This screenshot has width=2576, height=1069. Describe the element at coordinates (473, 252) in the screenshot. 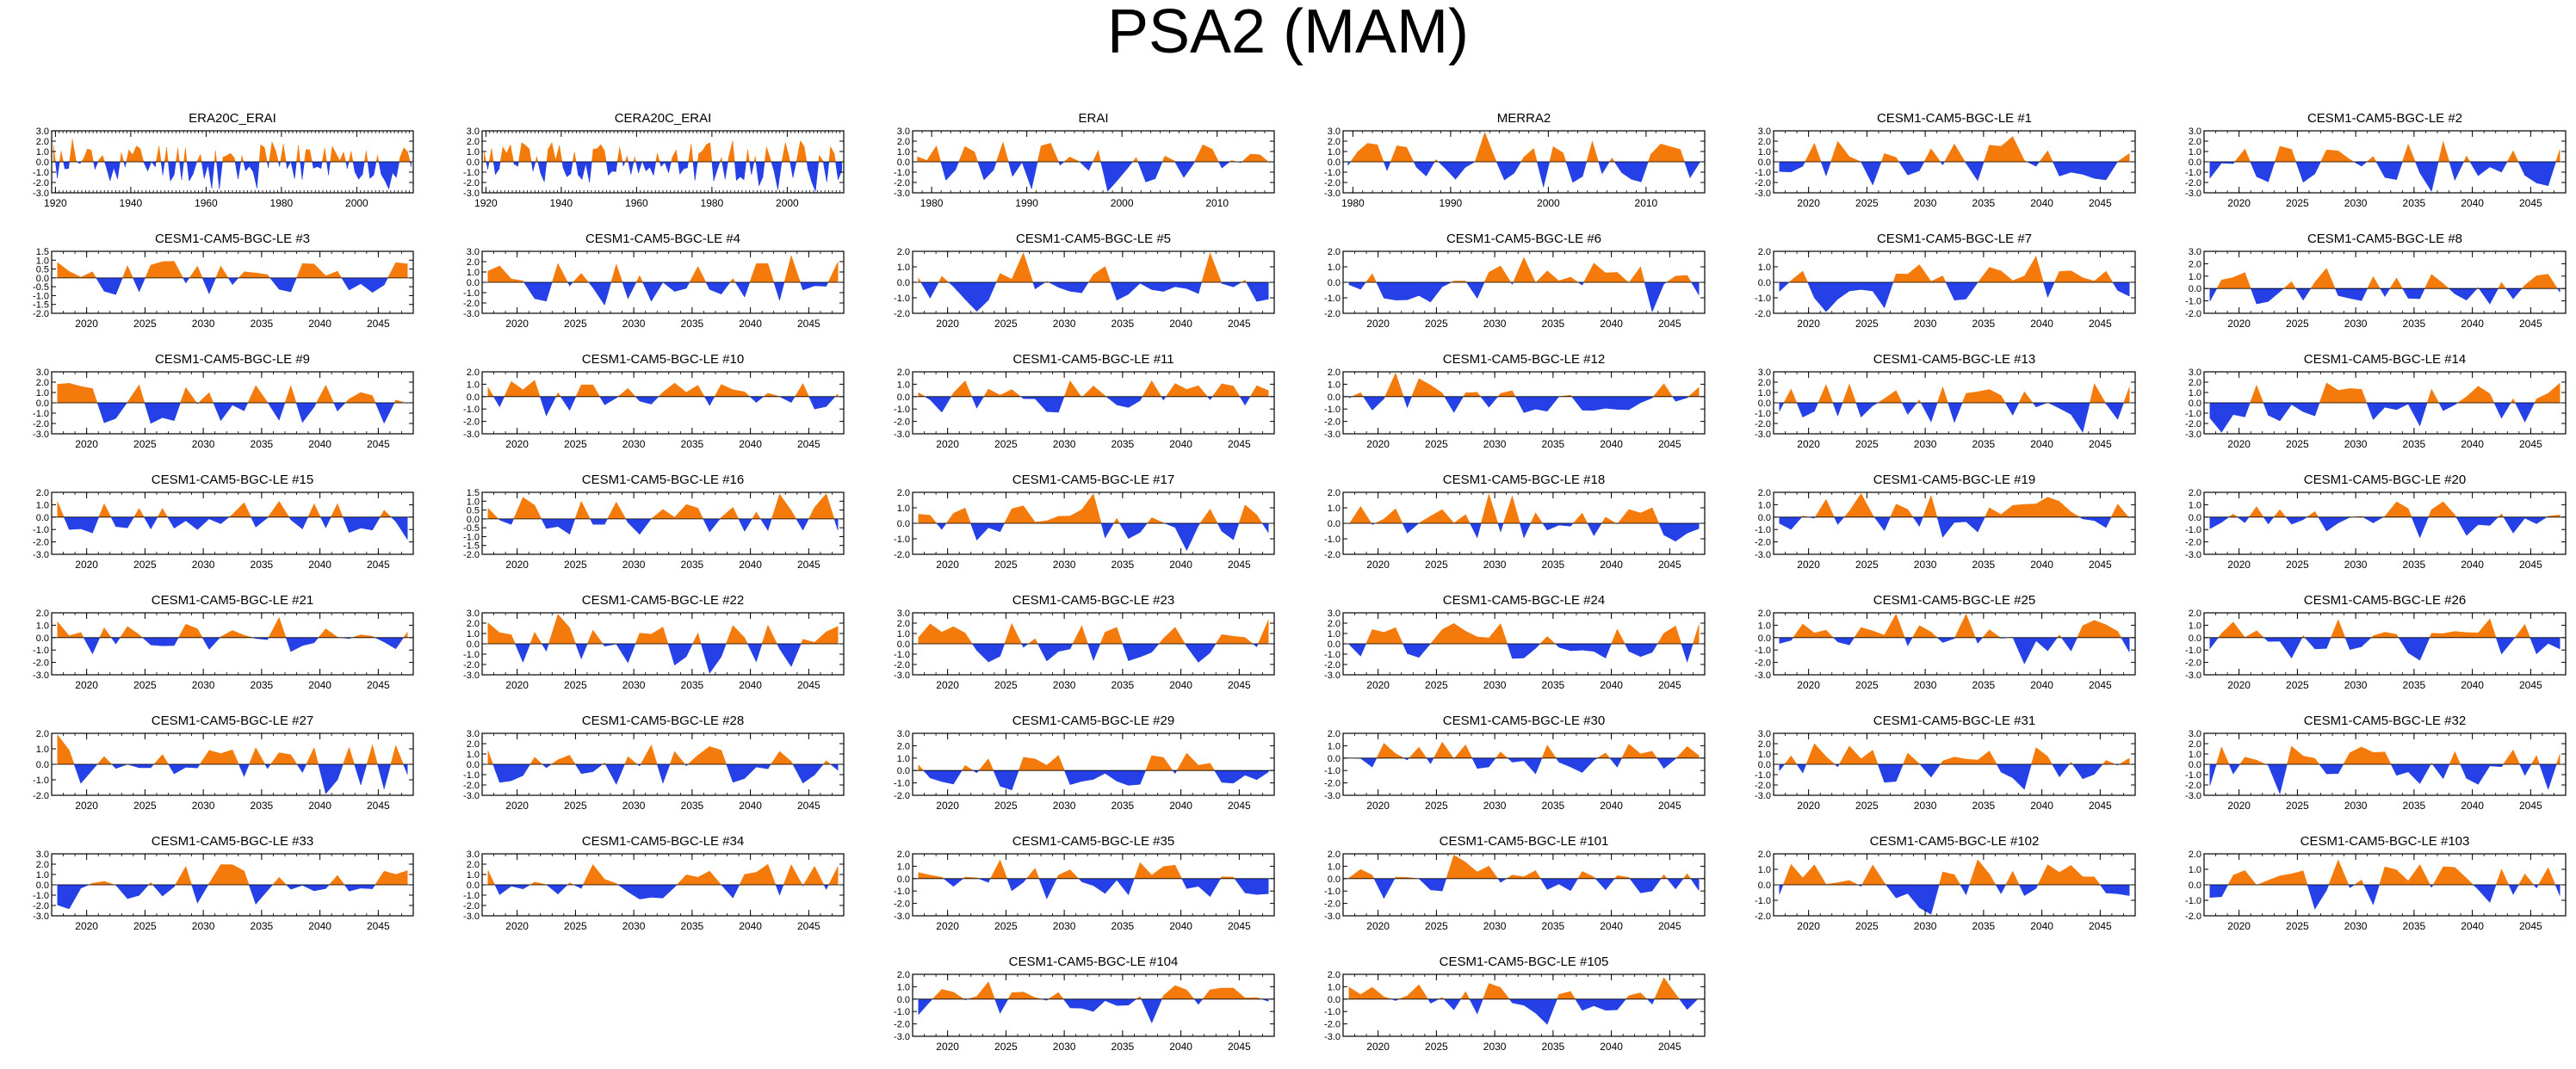

I see `y-tick-label: 3.0` at that location.